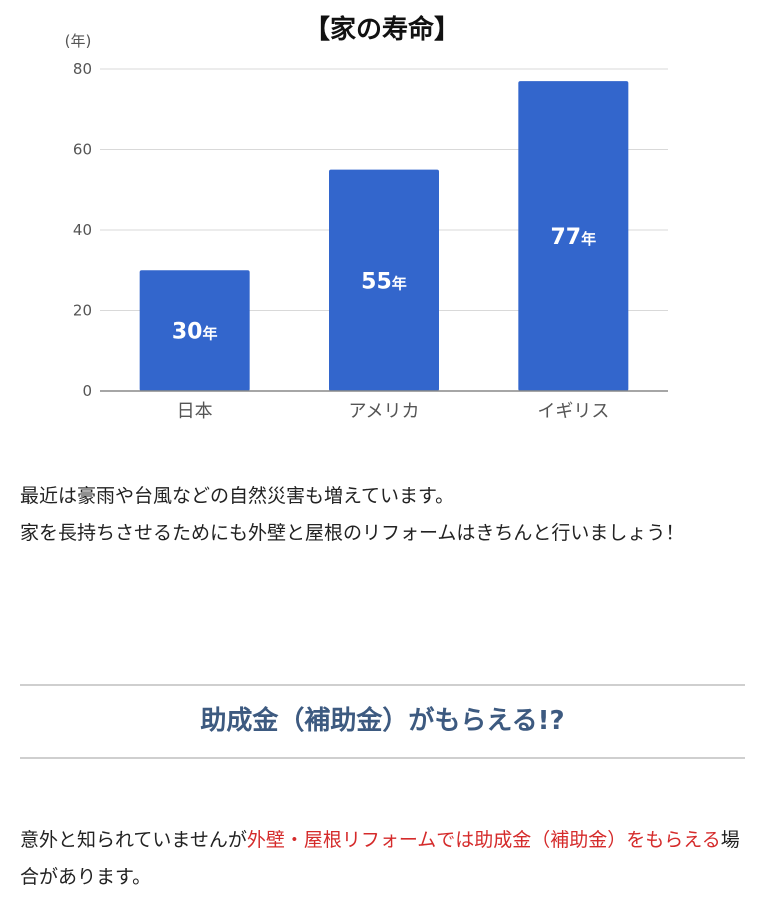  I want to click on section-divider-top, so click(382, 685).